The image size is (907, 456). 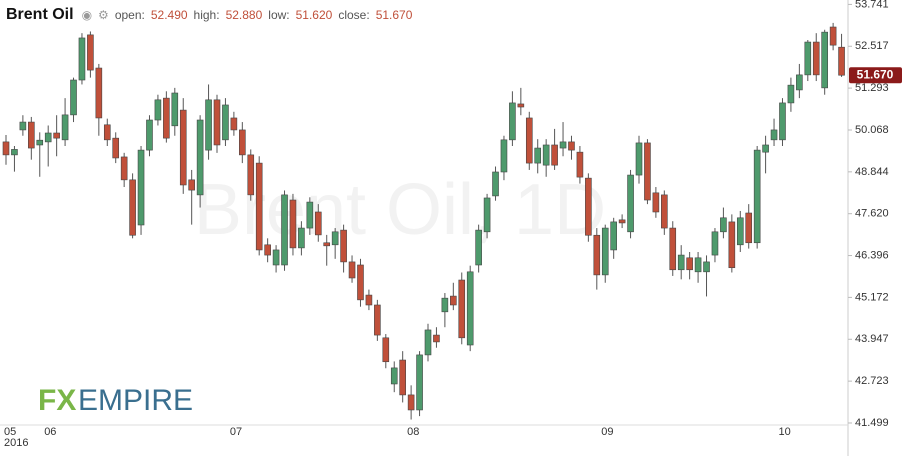 I want to click on y-tick-label: 46.396, so click(x=872, y=255).